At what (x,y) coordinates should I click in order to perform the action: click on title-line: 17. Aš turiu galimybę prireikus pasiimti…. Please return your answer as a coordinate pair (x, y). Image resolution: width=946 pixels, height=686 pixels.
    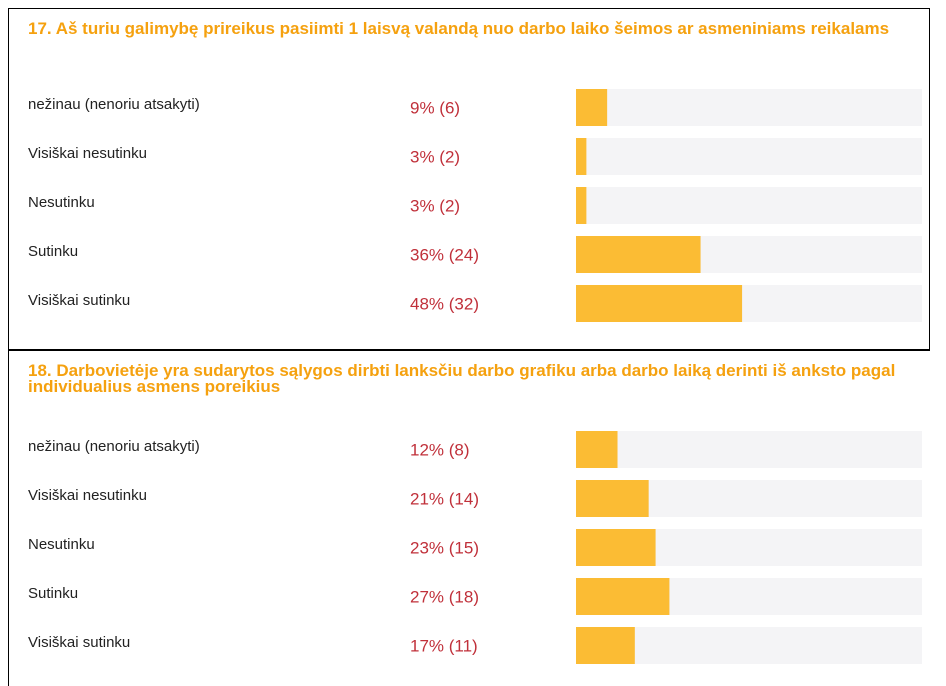
    Looking at the image, I should click on (458, 28).